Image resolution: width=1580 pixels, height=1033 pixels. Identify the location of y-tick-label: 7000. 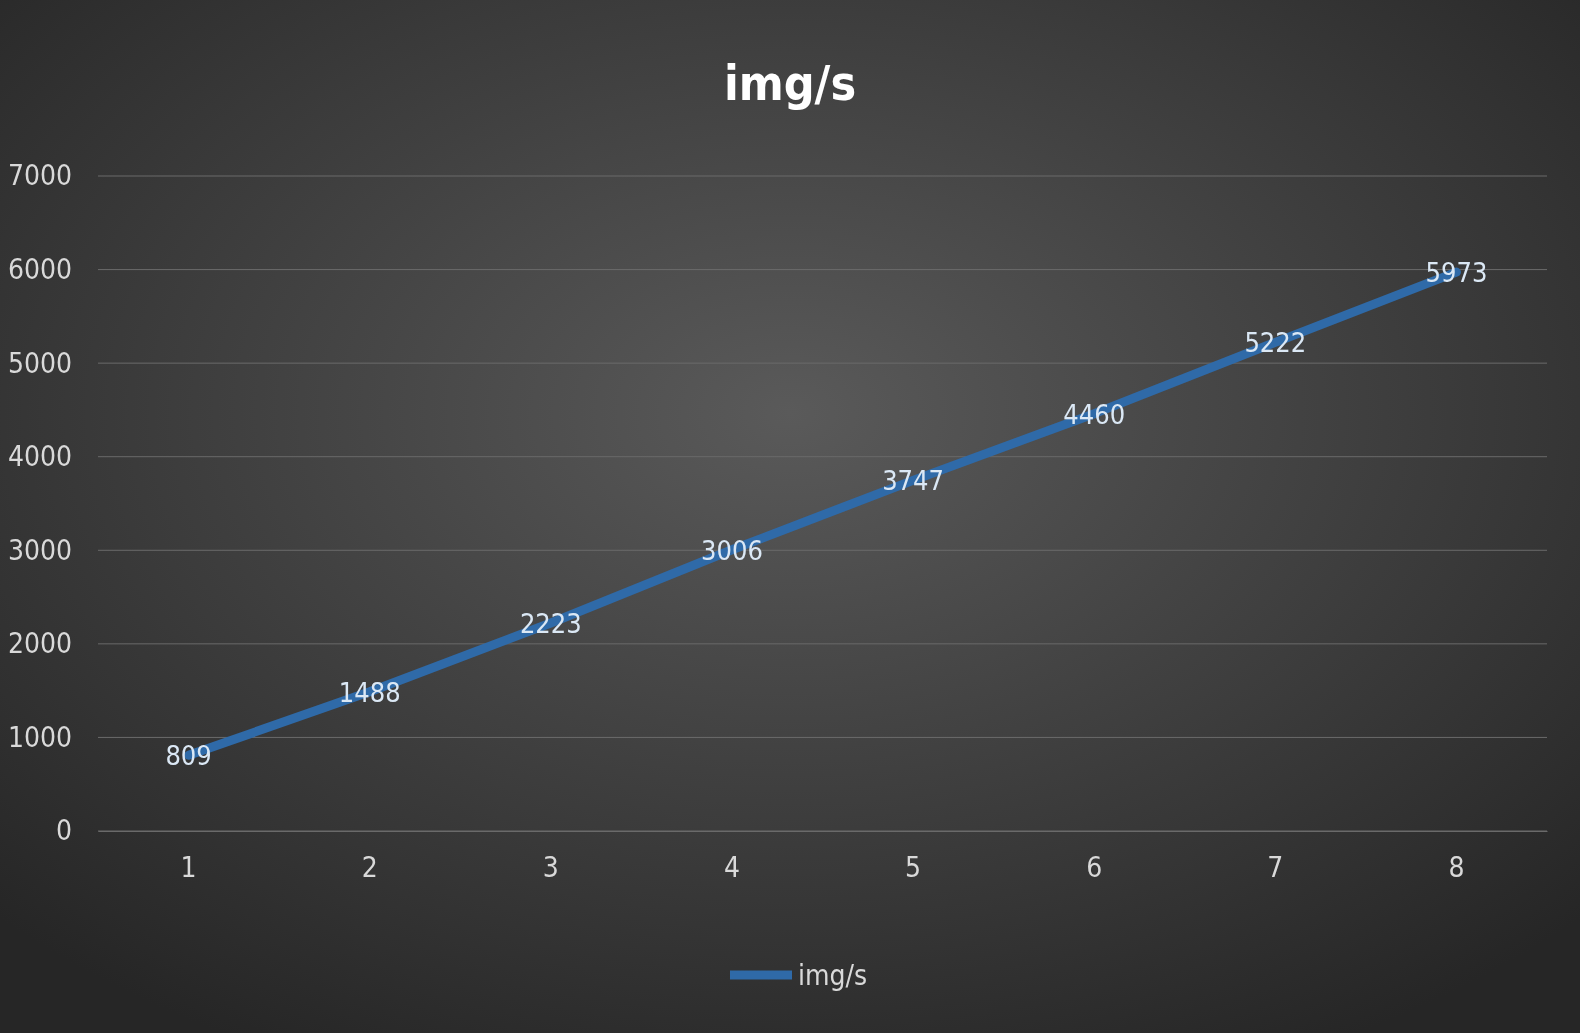
(39, 176).